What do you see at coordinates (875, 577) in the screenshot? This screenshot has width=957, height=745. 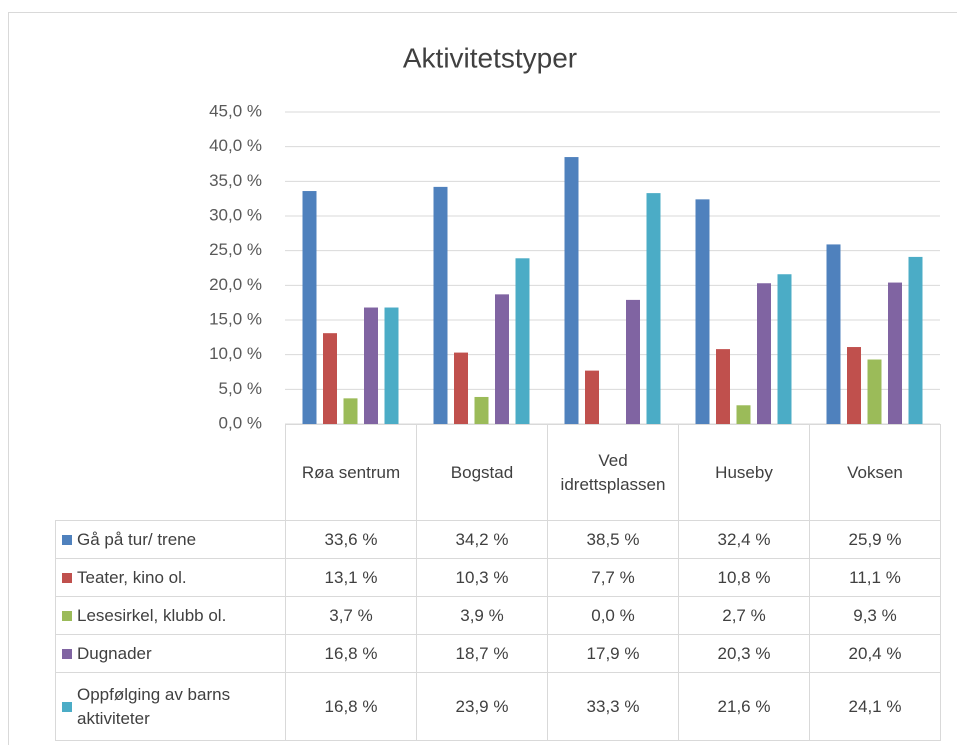 I see `data-label: 11,1 %` at bounding box center [875, 577].